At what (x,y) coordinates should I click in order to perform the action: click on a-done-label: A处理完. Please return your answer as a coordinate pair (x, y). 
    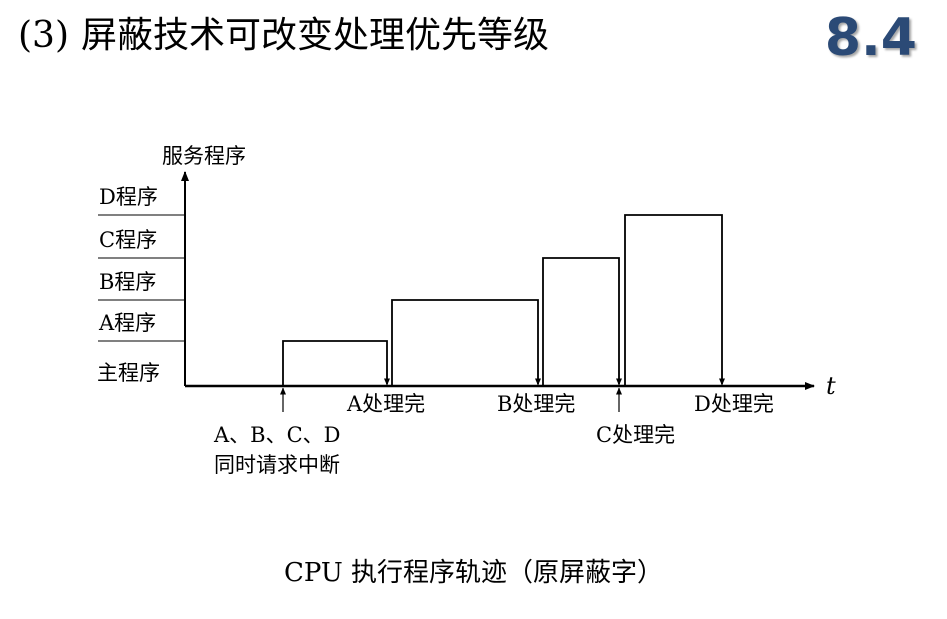
    Looking at the image, I should click on (385, 404).